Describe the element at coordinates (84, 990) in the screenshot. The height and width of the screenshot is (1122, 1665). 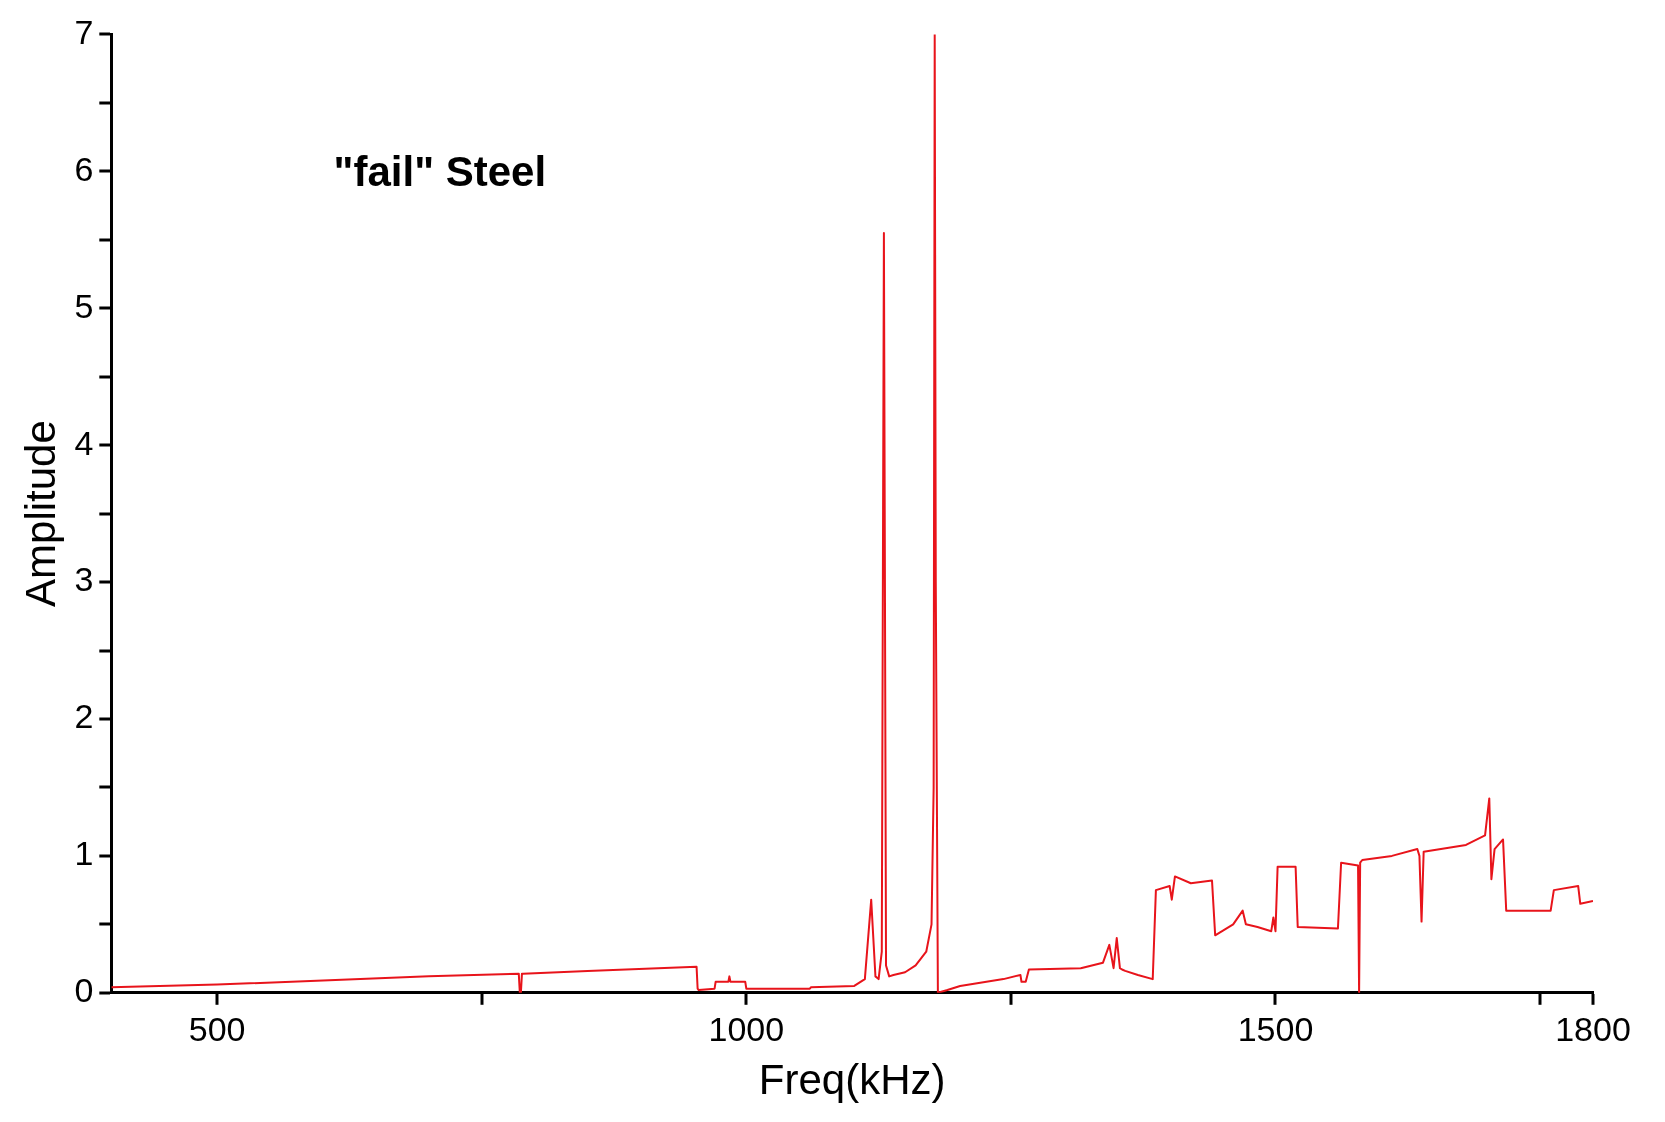
I see `y-tick-label: 0` at that location.